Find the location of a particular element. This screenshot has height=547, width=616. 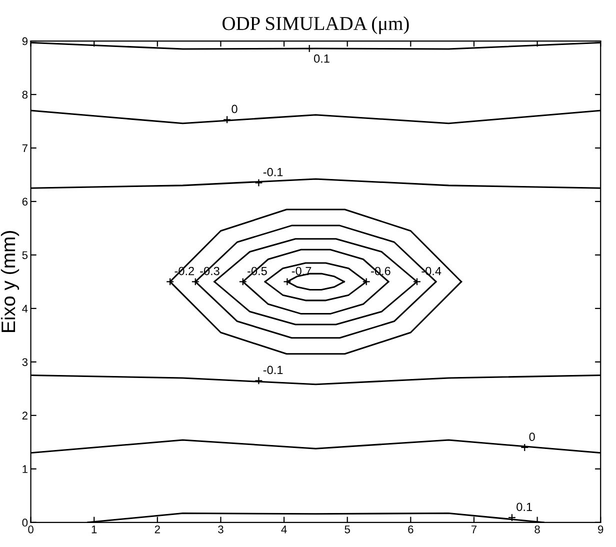

y-tick-label: 9 is located at coordinates (25, 41).